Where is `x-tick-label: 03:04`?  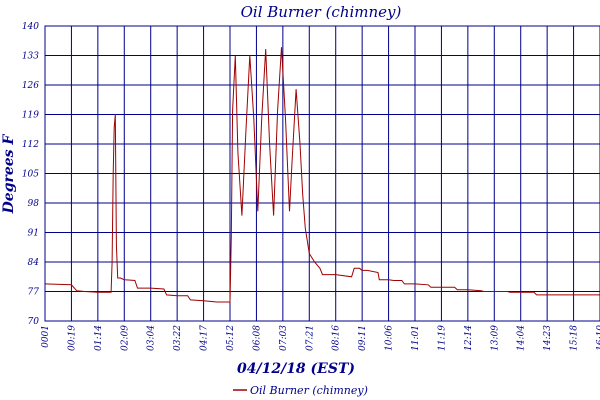
x-tick-label: 03:04 is located at coordinates (152, 338).